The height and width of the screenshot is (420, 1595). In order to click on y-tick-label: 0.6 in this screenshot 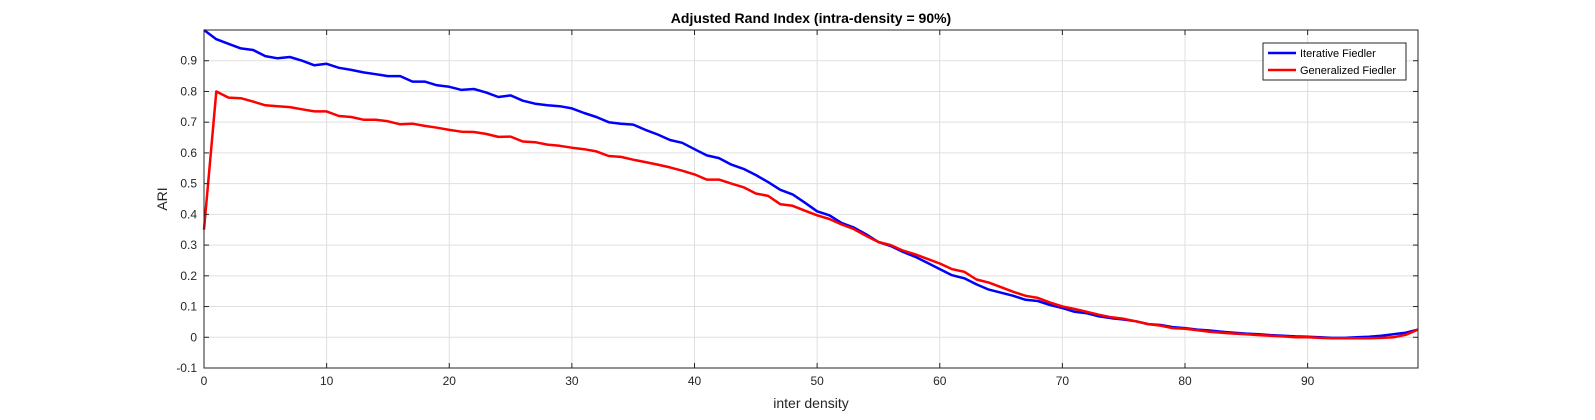, I will do `click(188, 153)`.